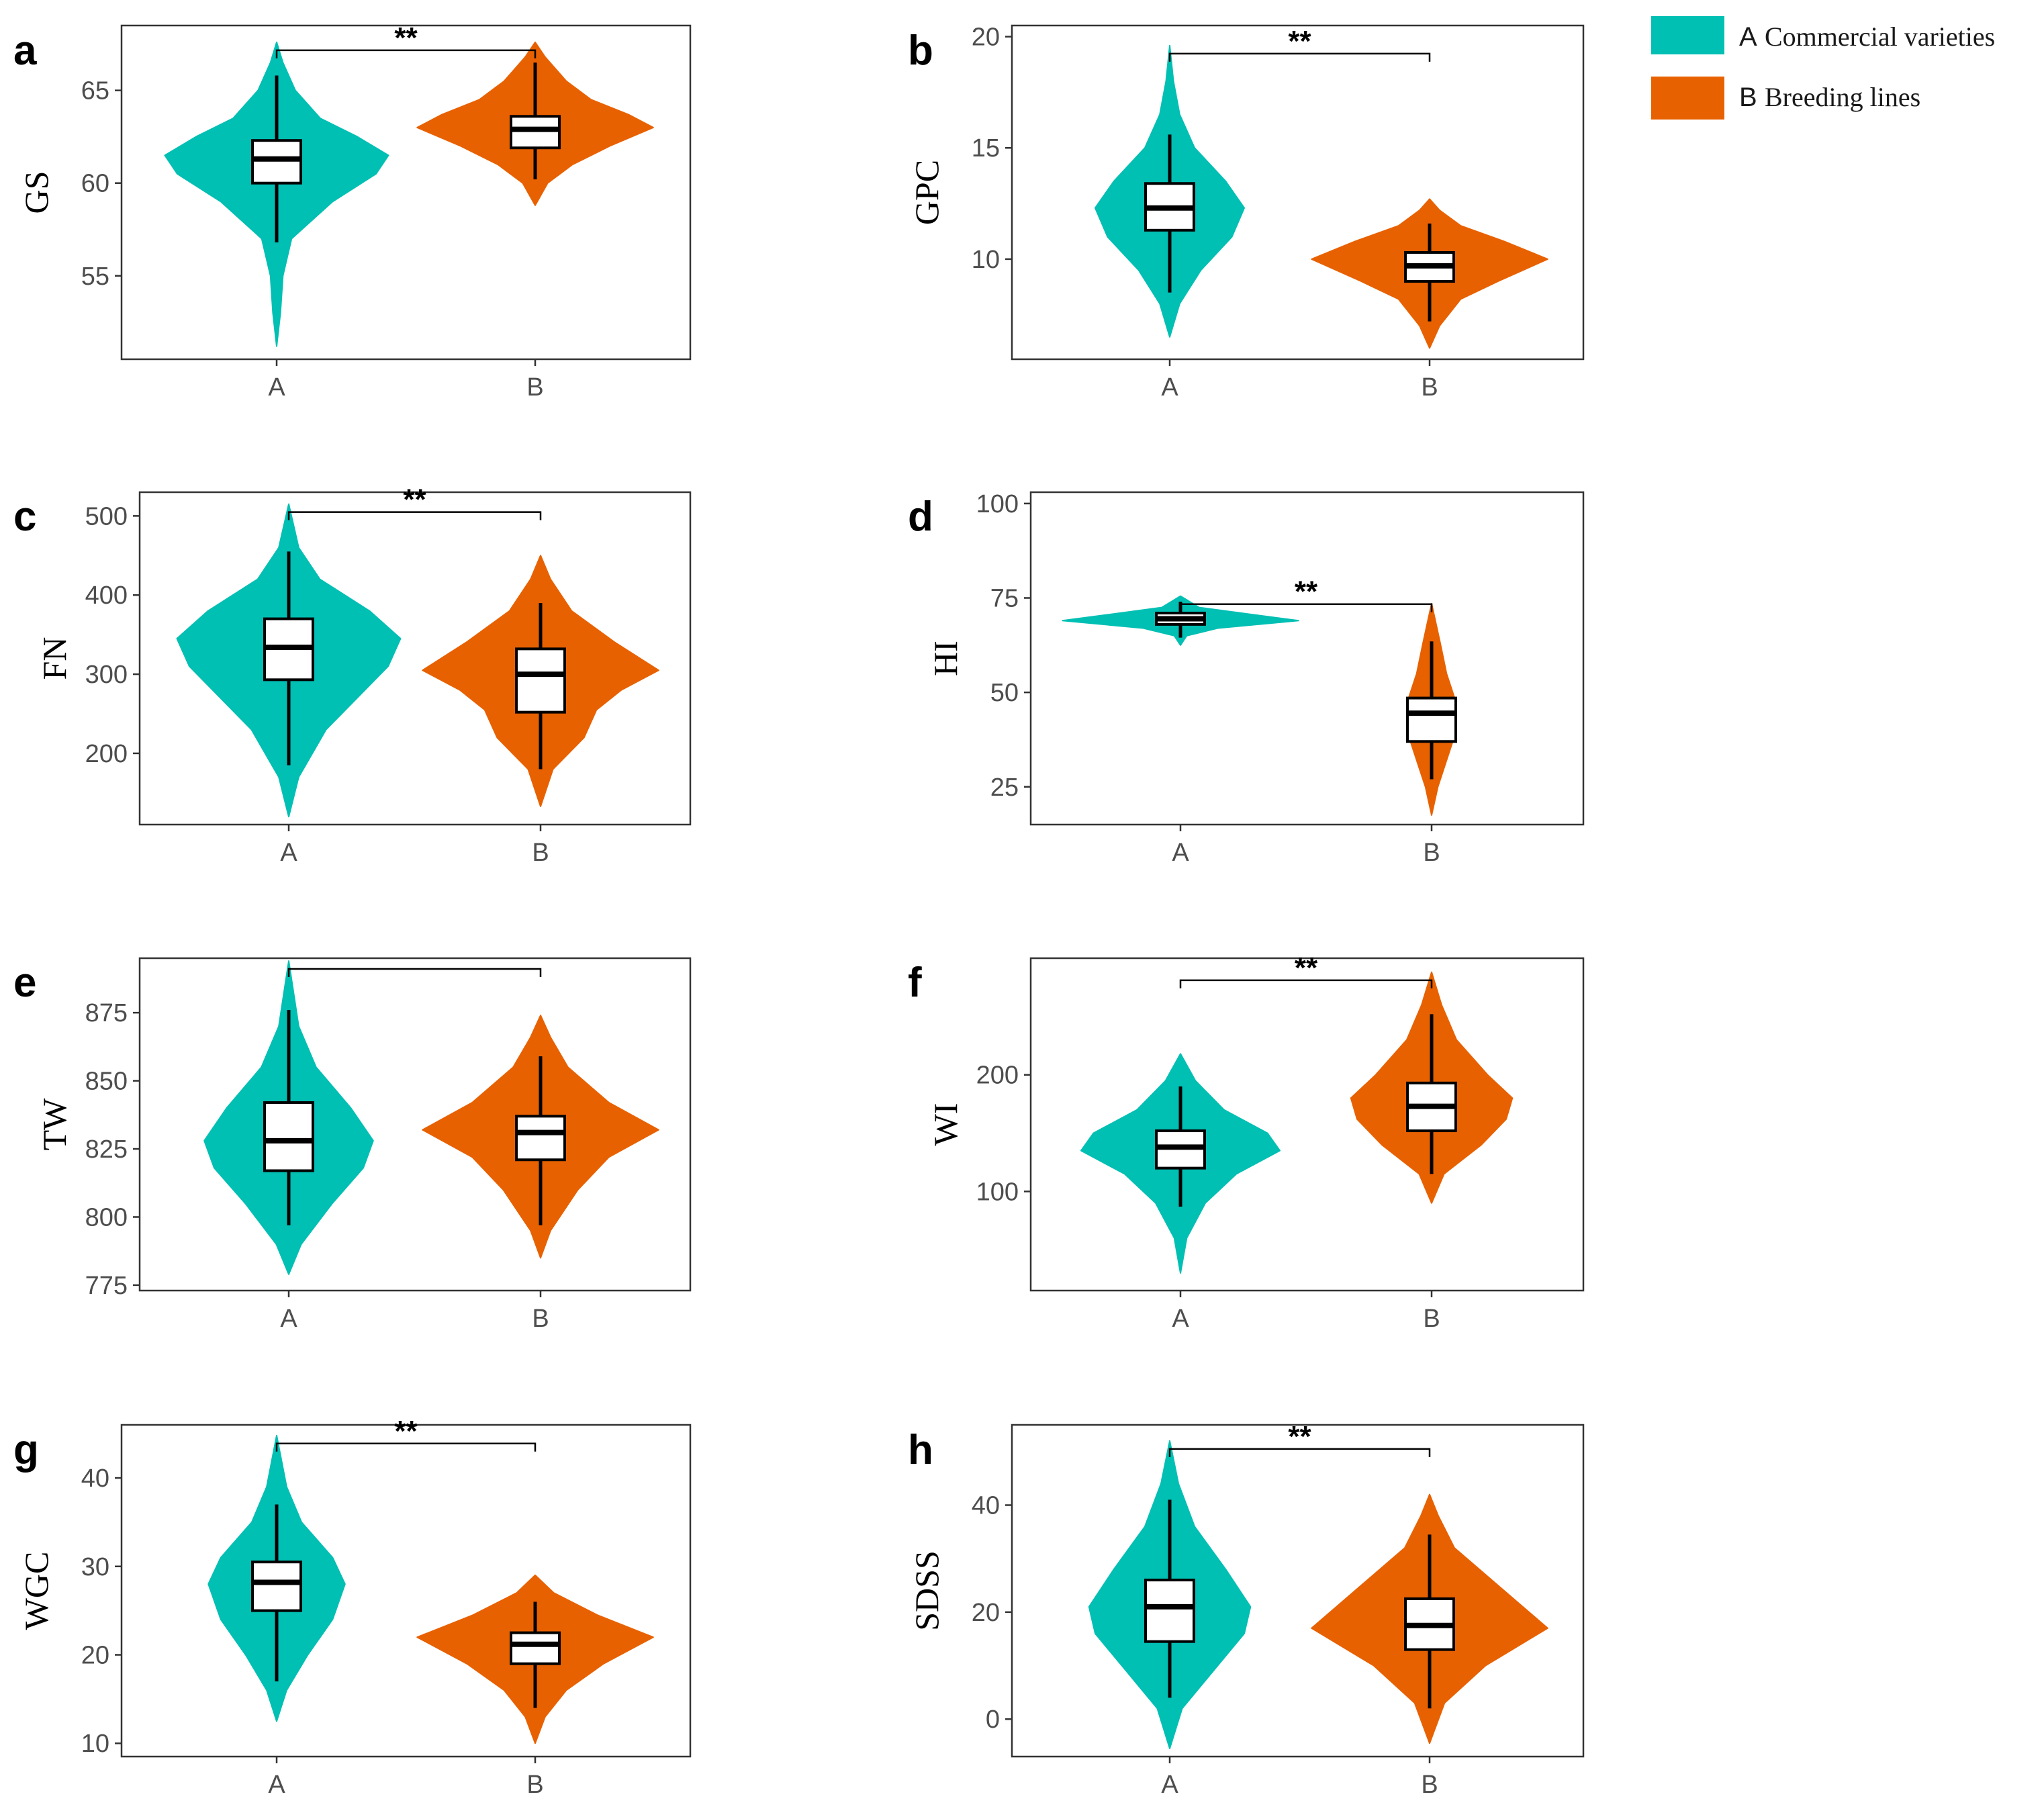  Describe the element at coordinates (1687, 35) in the screenshot. I see `legend-swatch-a` at that location.